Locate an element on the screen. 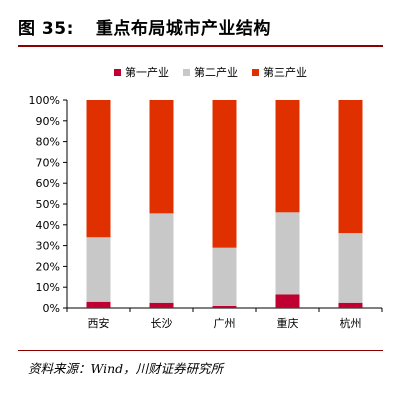  y-tick-label: 70% is located at coordinates (48, 162).